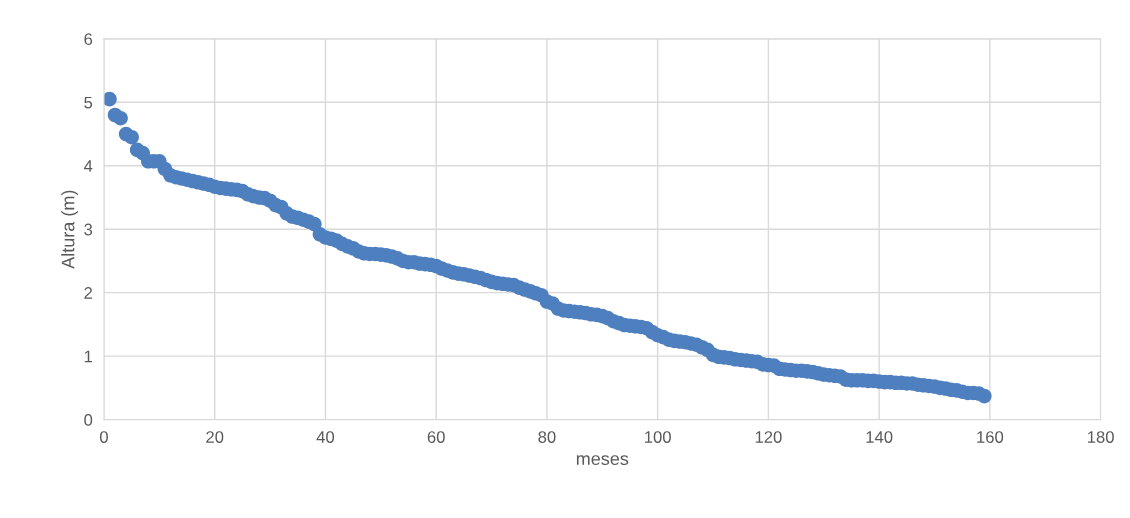 Image resolution: width=1130 pixels, height=518 pixels. I want to click on y-tick-label: 0, so click(88, 419).